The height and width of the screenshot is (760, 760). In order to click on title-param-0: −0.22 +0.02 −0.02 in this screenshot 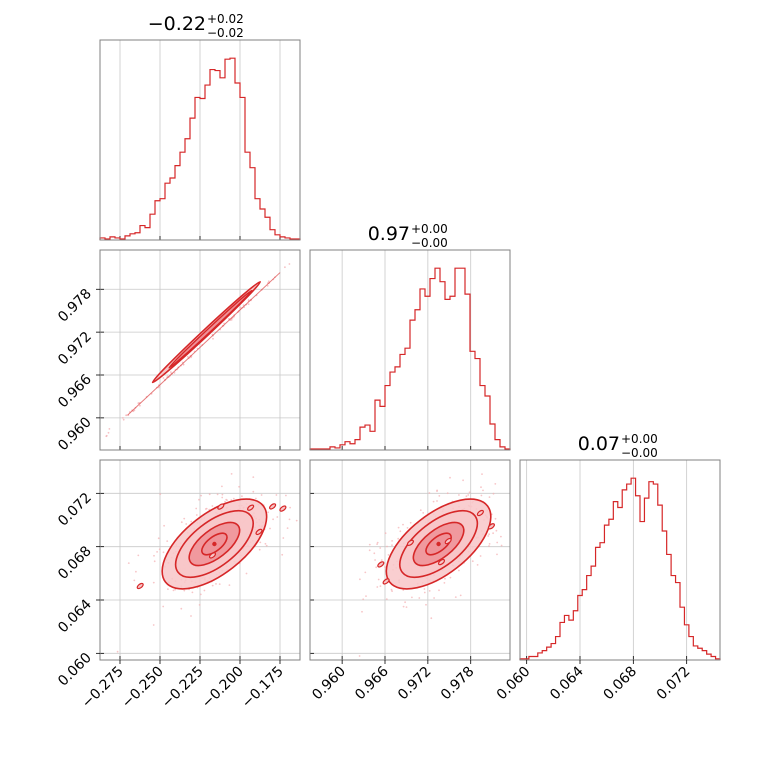, I will do `click(196, 26)`.